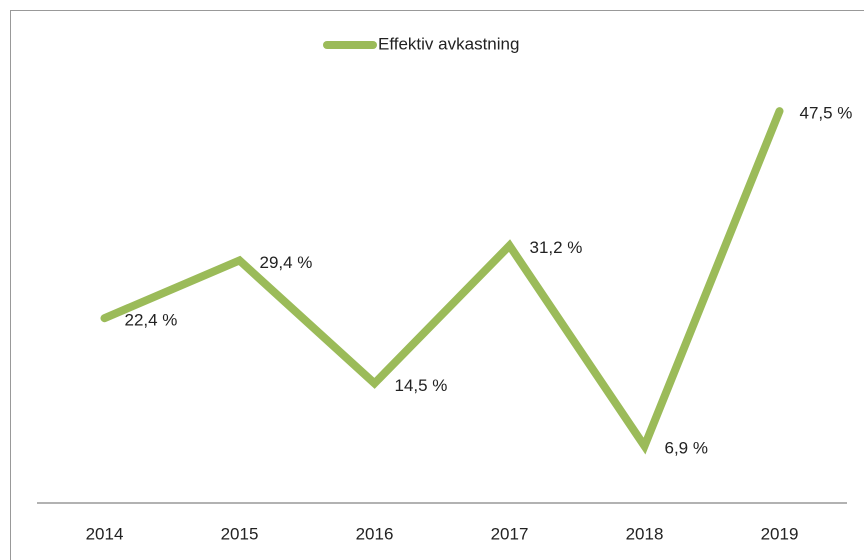 This screenshot has height=560, width=864. I want to click on x-tick-label: 2016, so click(375, 533).